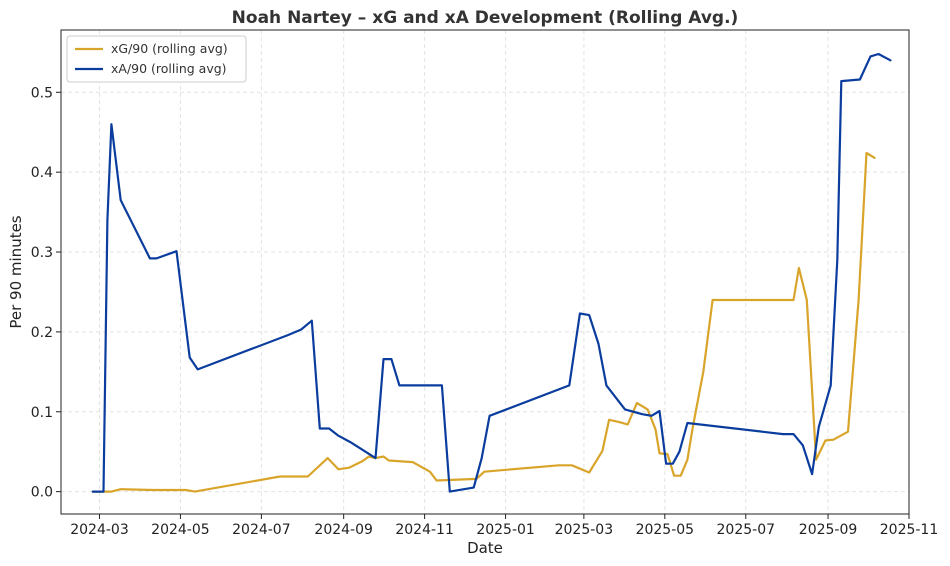 Image resolution: width=950 pixels, height=566 pixels. Describe the element at coordinates (665, 530) in the screenshot. I see `x-tick-label: 2025-05` at that location.